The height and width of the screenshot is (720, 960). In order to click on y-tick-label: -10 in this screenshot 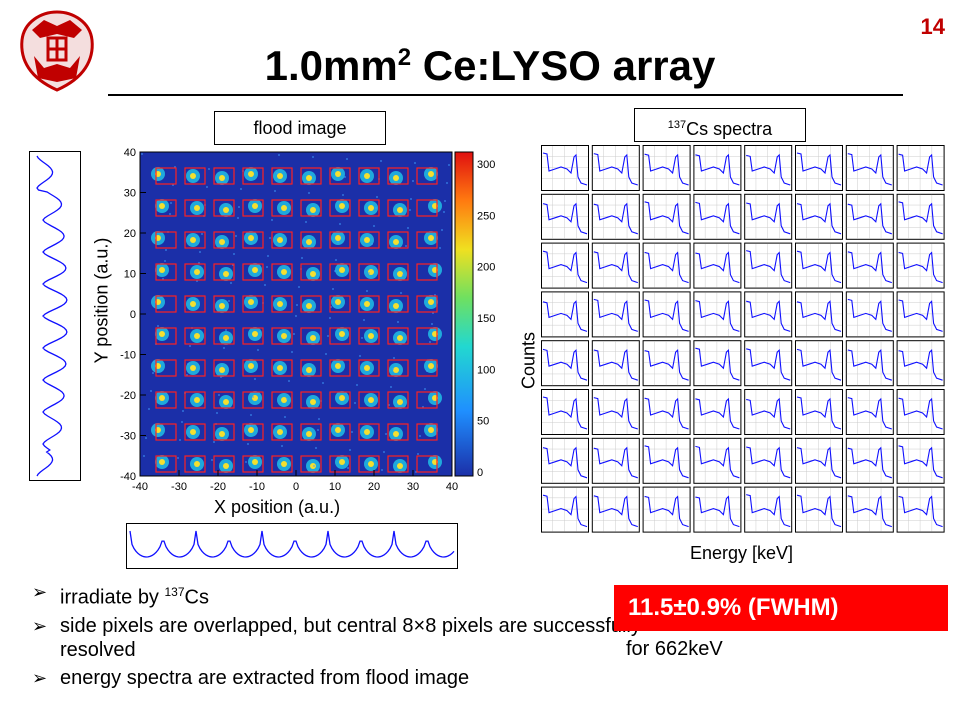, I will do `click(128, 356)`.